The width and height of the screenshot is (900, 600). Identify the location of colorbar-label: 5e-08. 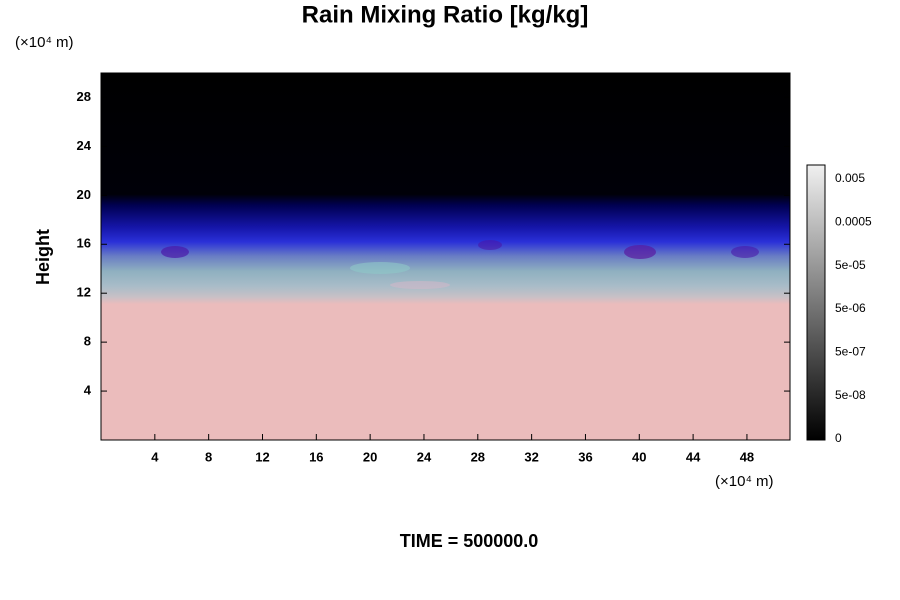
(850, 395).